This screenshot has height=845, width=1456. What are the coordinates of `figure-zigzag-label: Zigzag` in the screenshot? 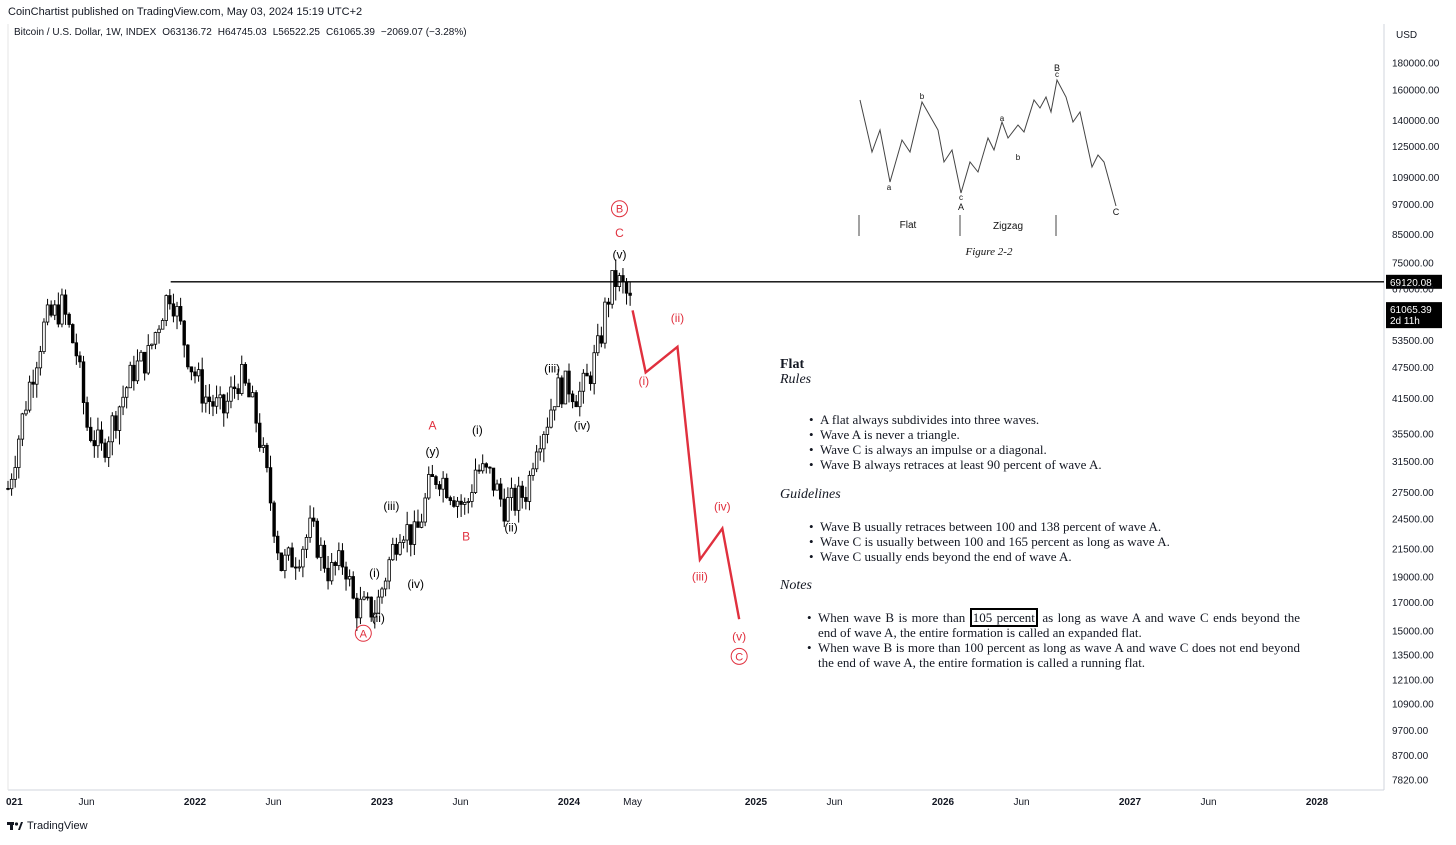 It's located at (1008, 226).